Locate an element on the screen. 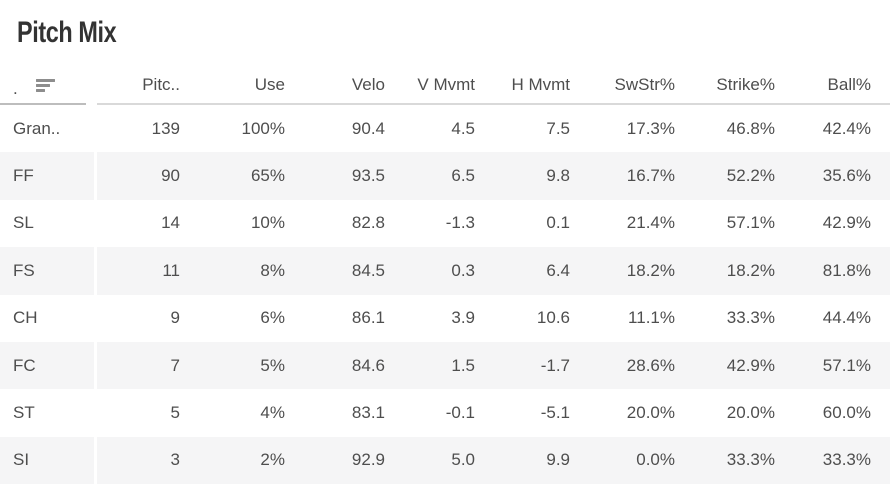 The image size is (890, 488). cell: 3.9 is located at coordinates (463, 318).